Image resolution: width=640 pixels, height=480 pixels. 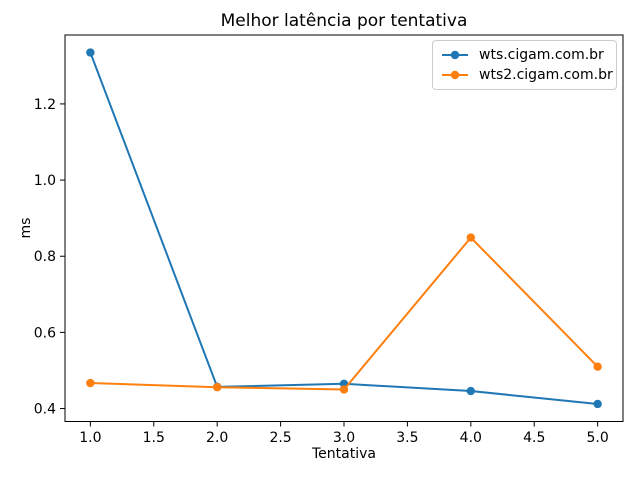 I want to click on legend-item: wts.cigam.com.br, so click(x=524, y=55).